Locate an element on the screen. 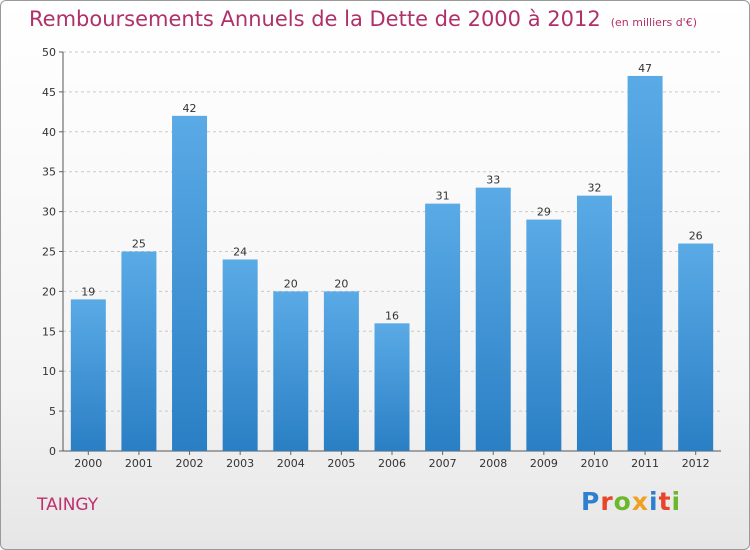 This screenshot has height=550, width=750. x-tick-label-2009: 2009 is located at coordinates (544, 463).